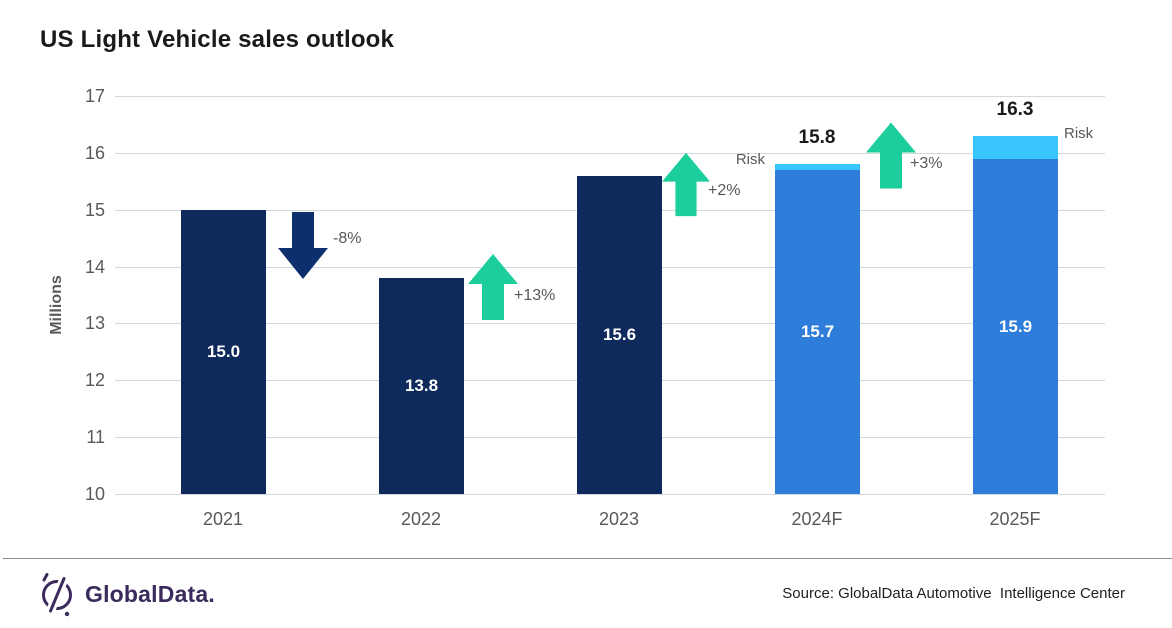 The image size is (1172, 628). Describe the element at coordinates (421, 519) in the screenshot. I see `x-tick-label-2022: 2022` at that location.